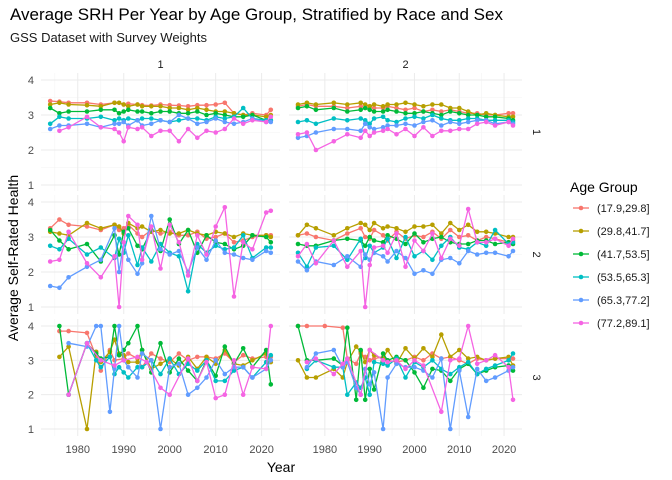  Describe the element at coordinates (281, 467) in the screenshot. I see `x-axis-title: Year` at that location.